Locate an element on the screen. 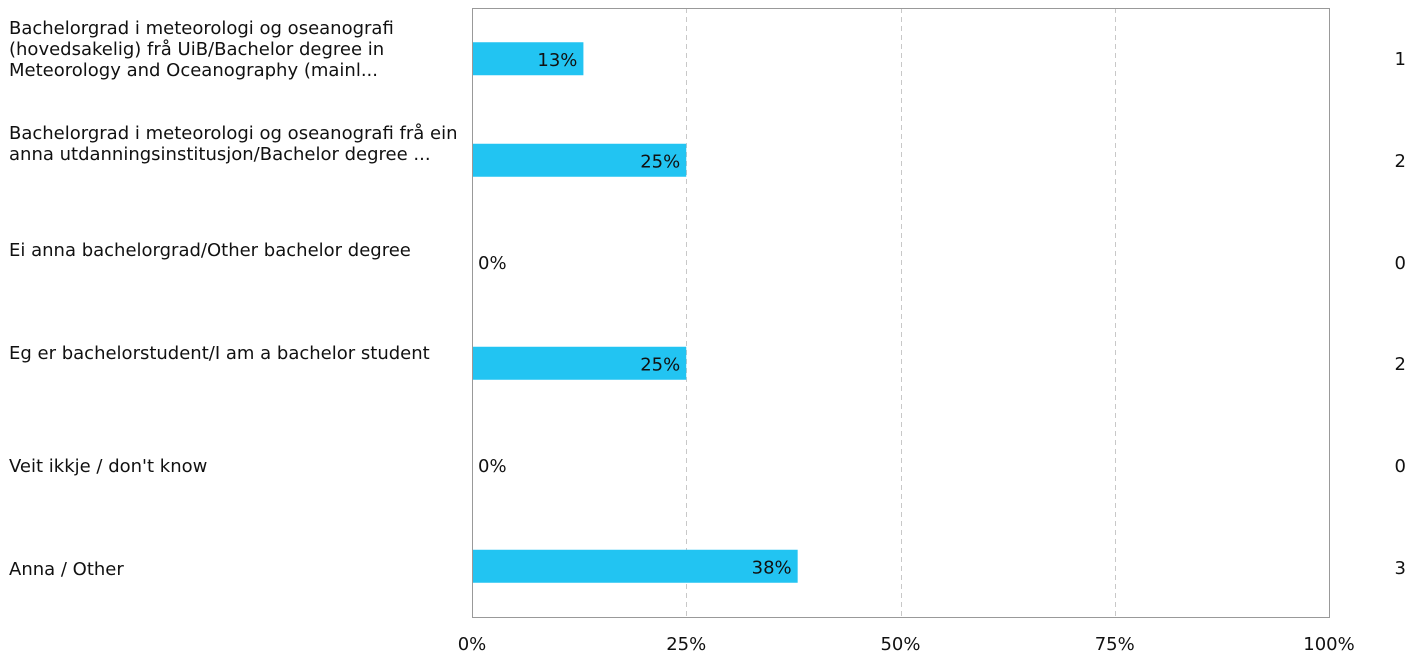  x-tick-label: 100% is located at coordinates (1328, 644).